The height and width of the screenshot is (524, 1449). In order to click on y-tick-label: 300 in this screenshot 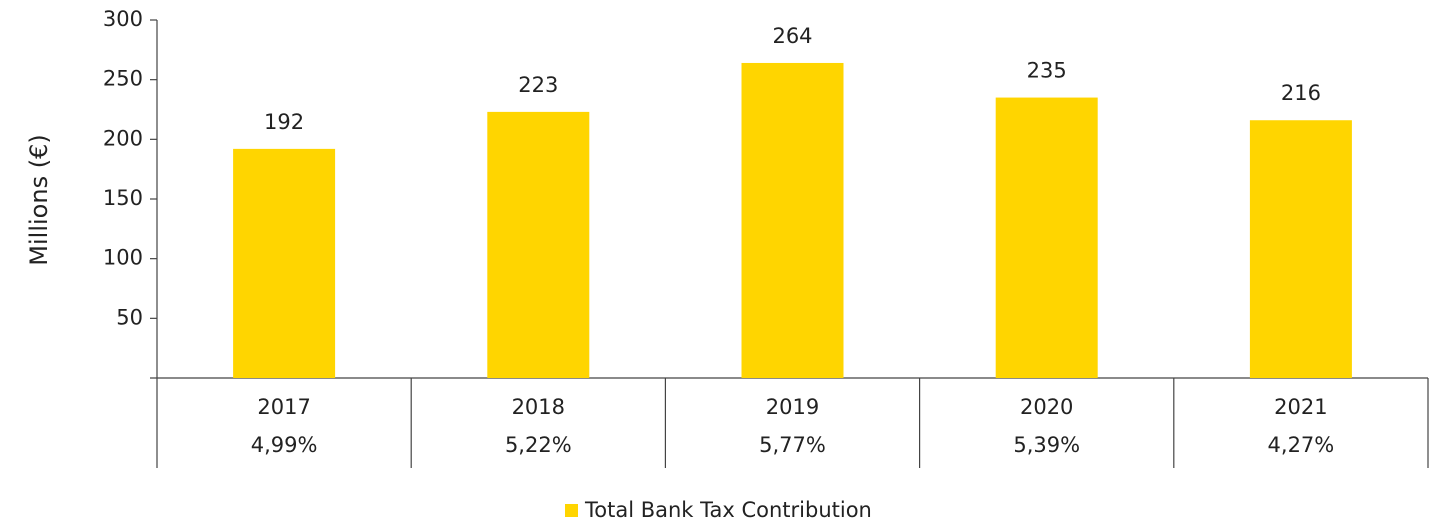, I will do `click(123, 19)`.